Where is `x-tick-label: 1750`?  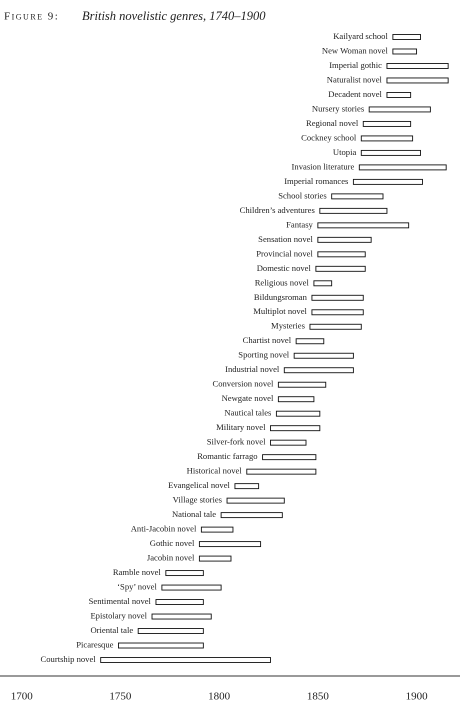
x-tick-label: 1750 is located at coordinates (120, 697).